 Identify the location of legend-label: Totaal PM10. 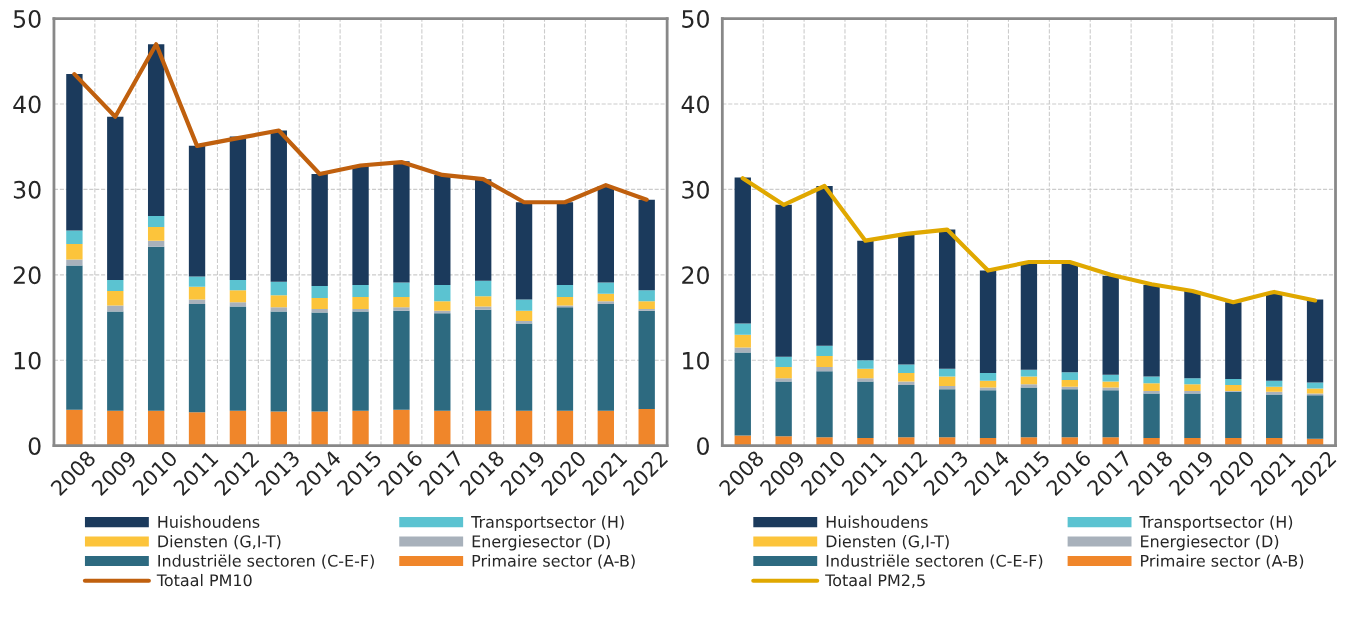
(204, 580).